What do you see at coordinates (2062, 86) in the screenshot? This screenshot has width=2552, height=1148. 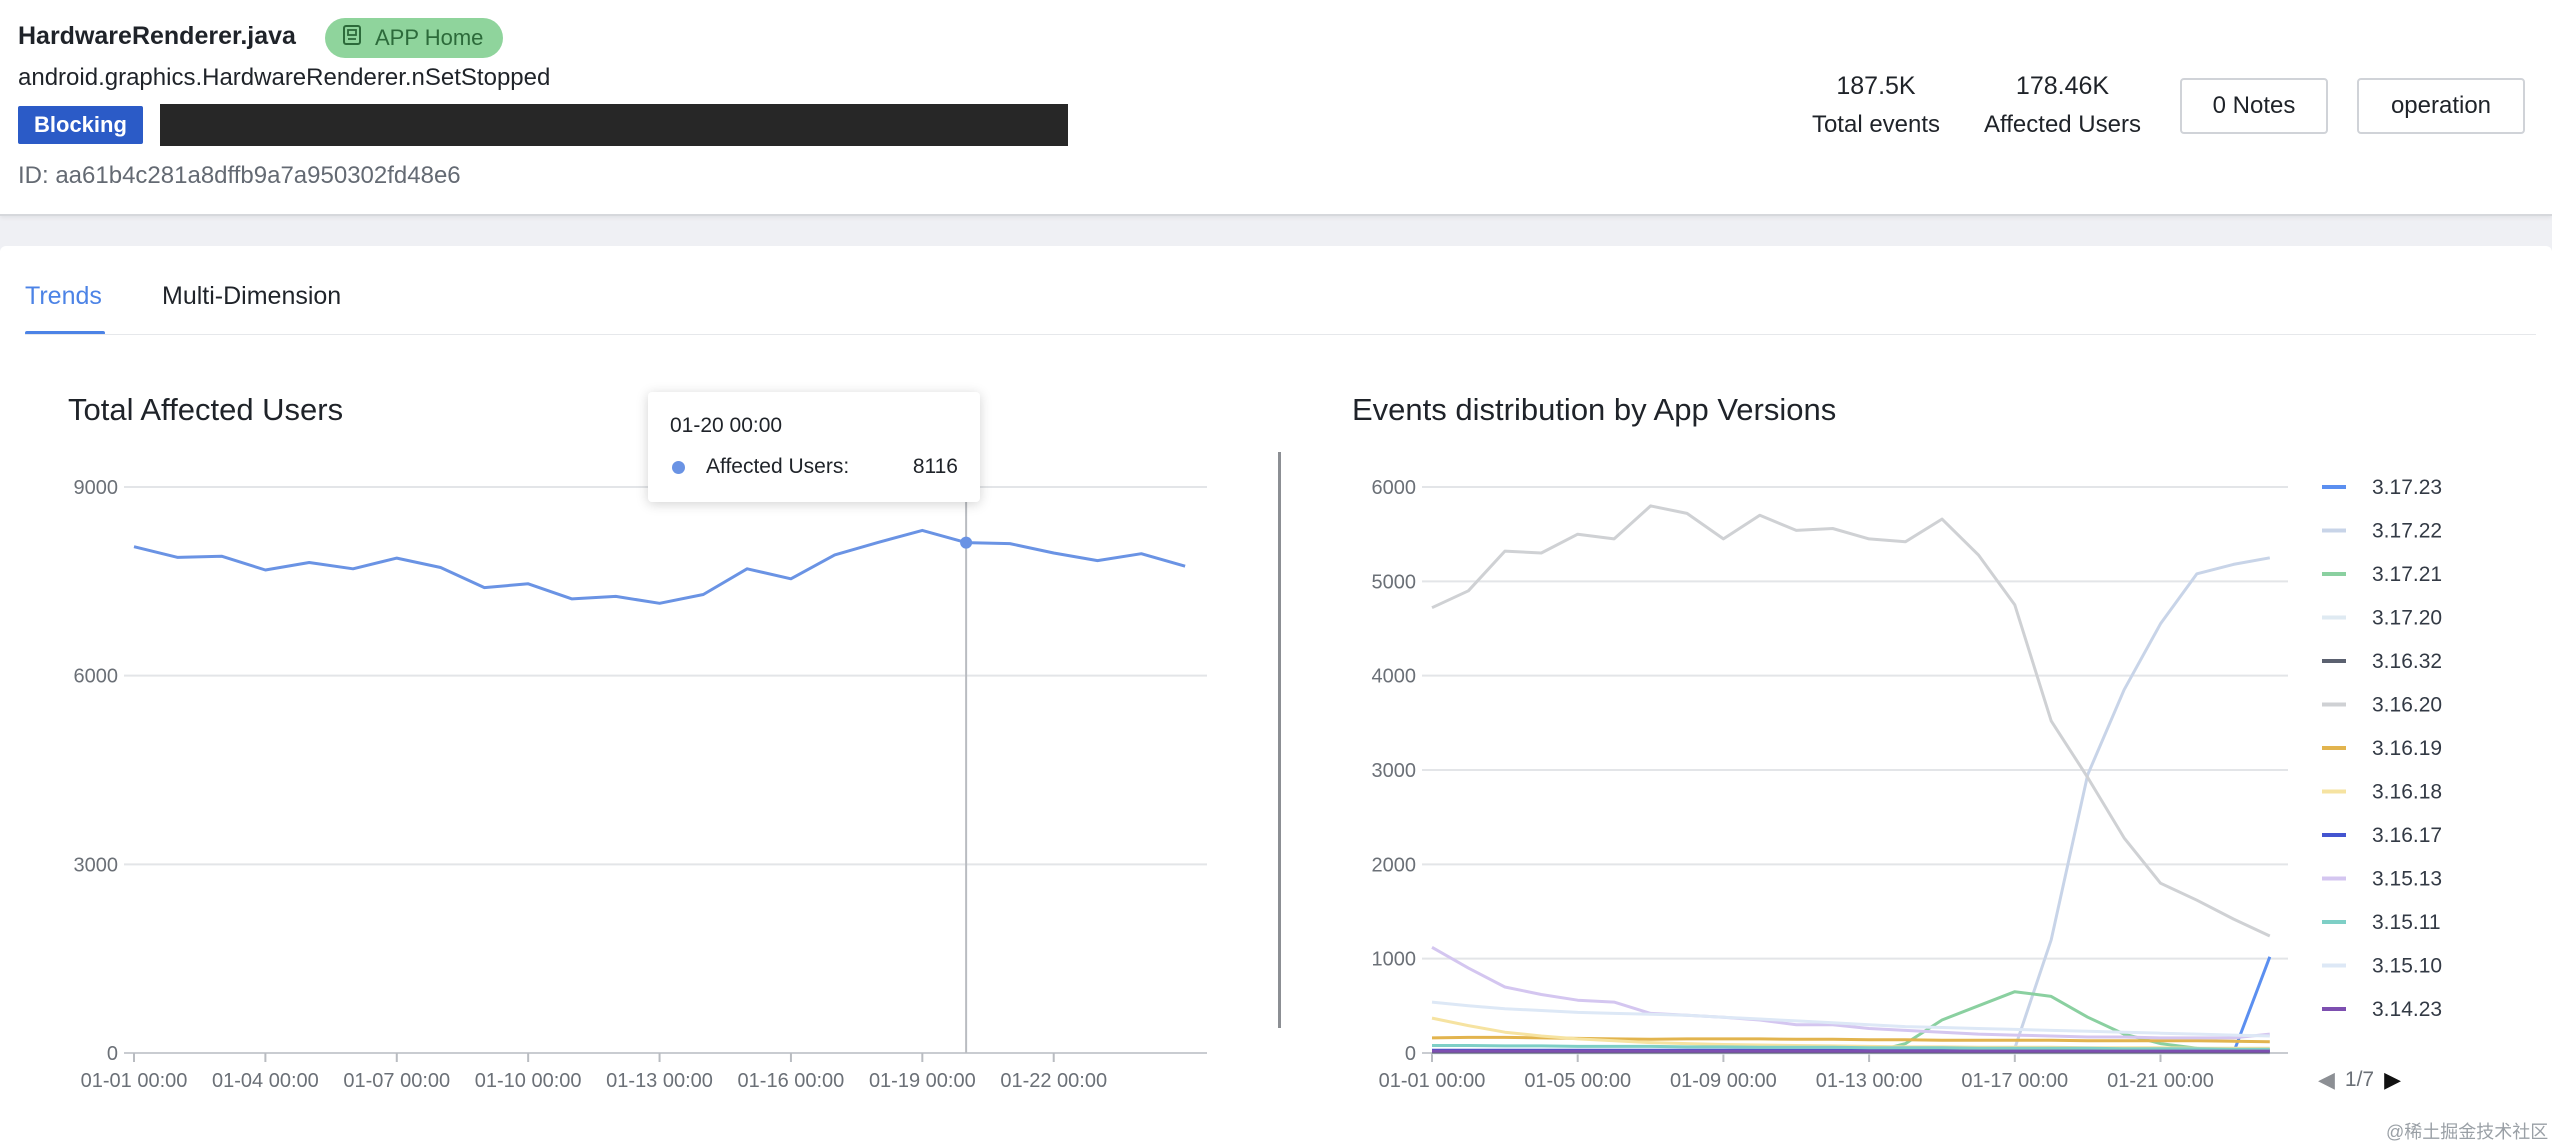 I see `affected-users-value: 178.46K` at bounding box center [2062, 86].